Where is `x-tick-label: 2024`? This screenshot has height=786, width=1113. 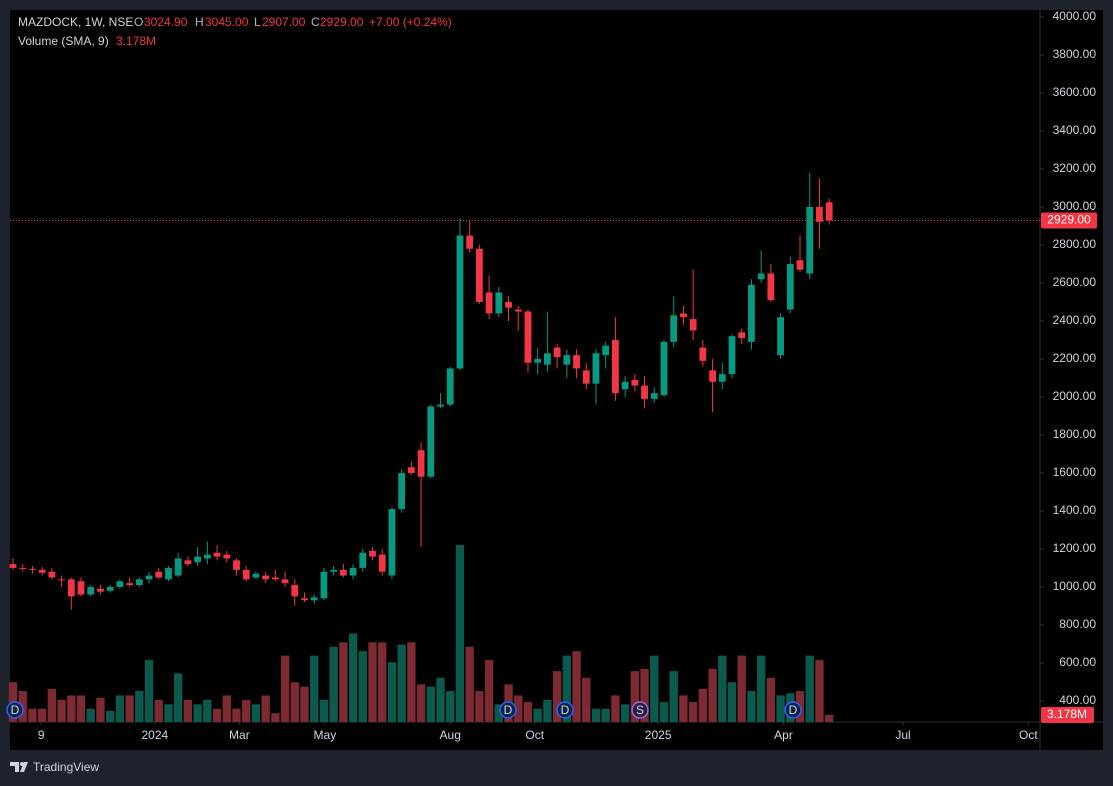 x-tick-label: 2024 is located at coordinates (155, 735).